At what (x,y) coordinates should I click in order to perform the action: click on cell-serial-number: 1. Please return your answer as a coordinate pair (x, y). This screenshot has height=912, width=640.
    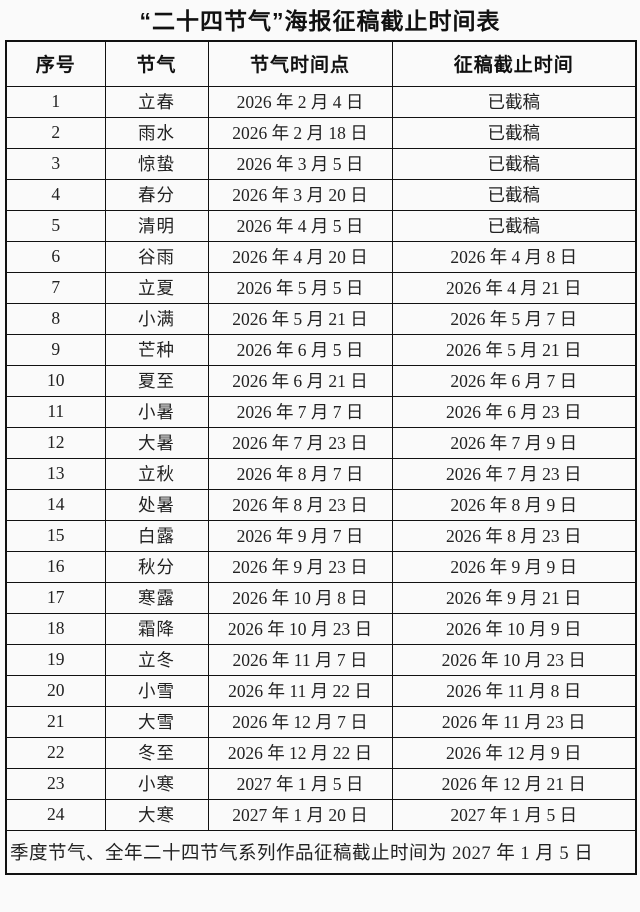
    Looking at the image, I should click on (55, 101).